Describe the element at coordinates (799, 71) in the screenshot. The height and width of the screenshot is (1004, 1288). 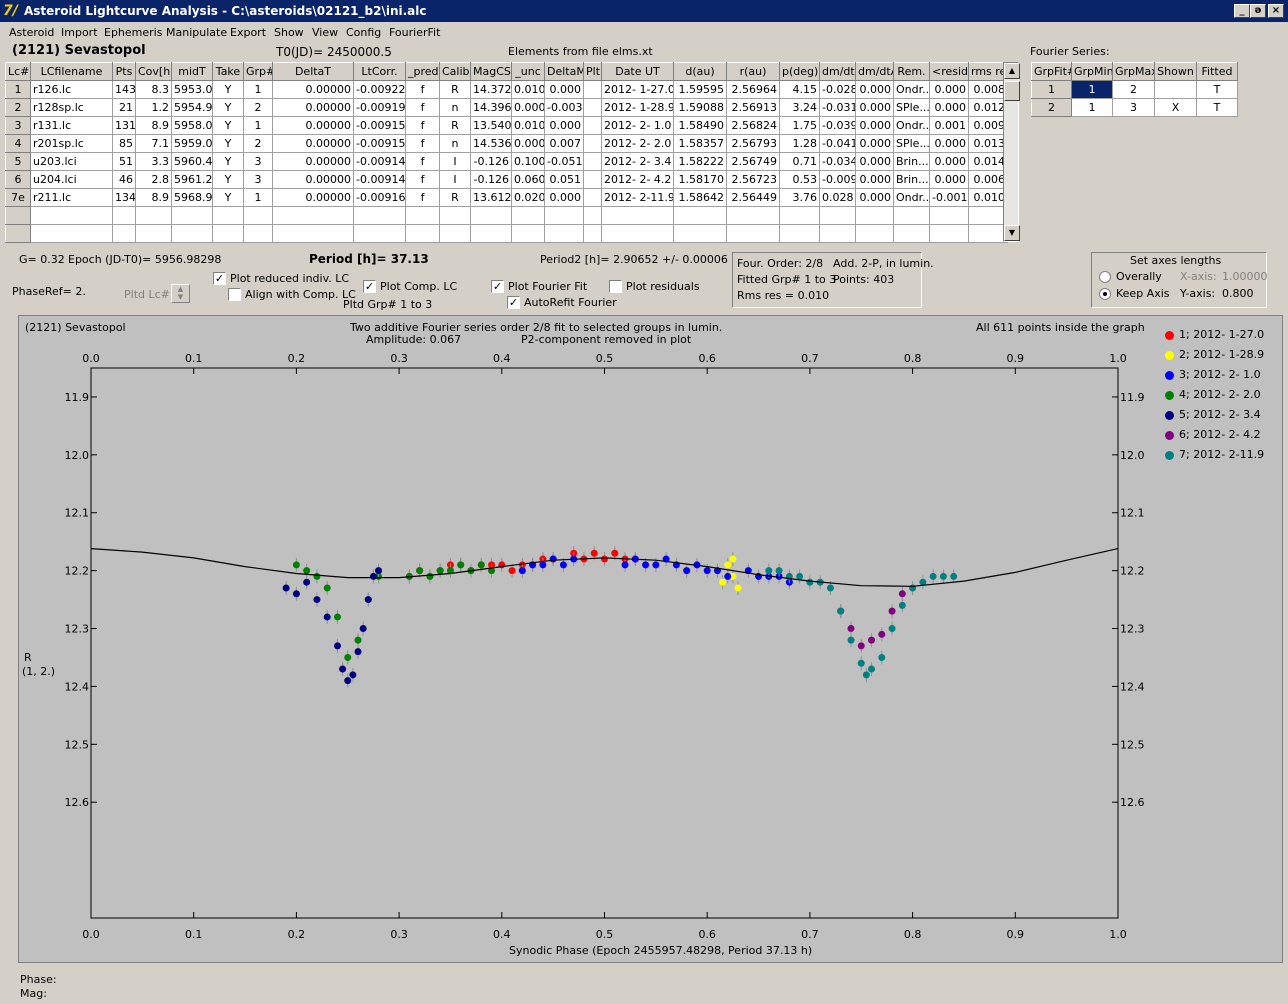
I see `column-header: p(deg)` at that location.